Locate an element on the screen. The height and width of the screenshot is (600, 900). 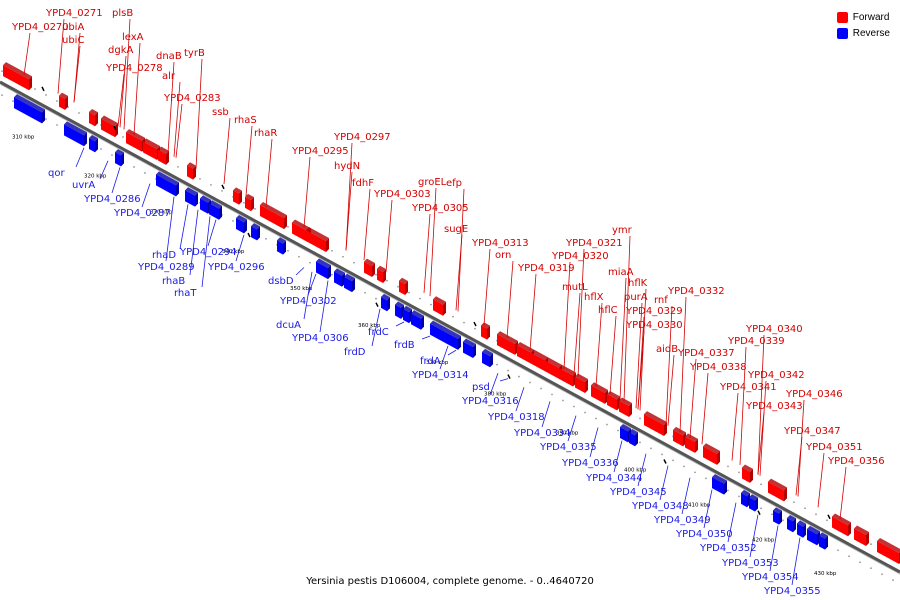
kbp-tick-label: 310 kbp is located at coordinates (23, 138).